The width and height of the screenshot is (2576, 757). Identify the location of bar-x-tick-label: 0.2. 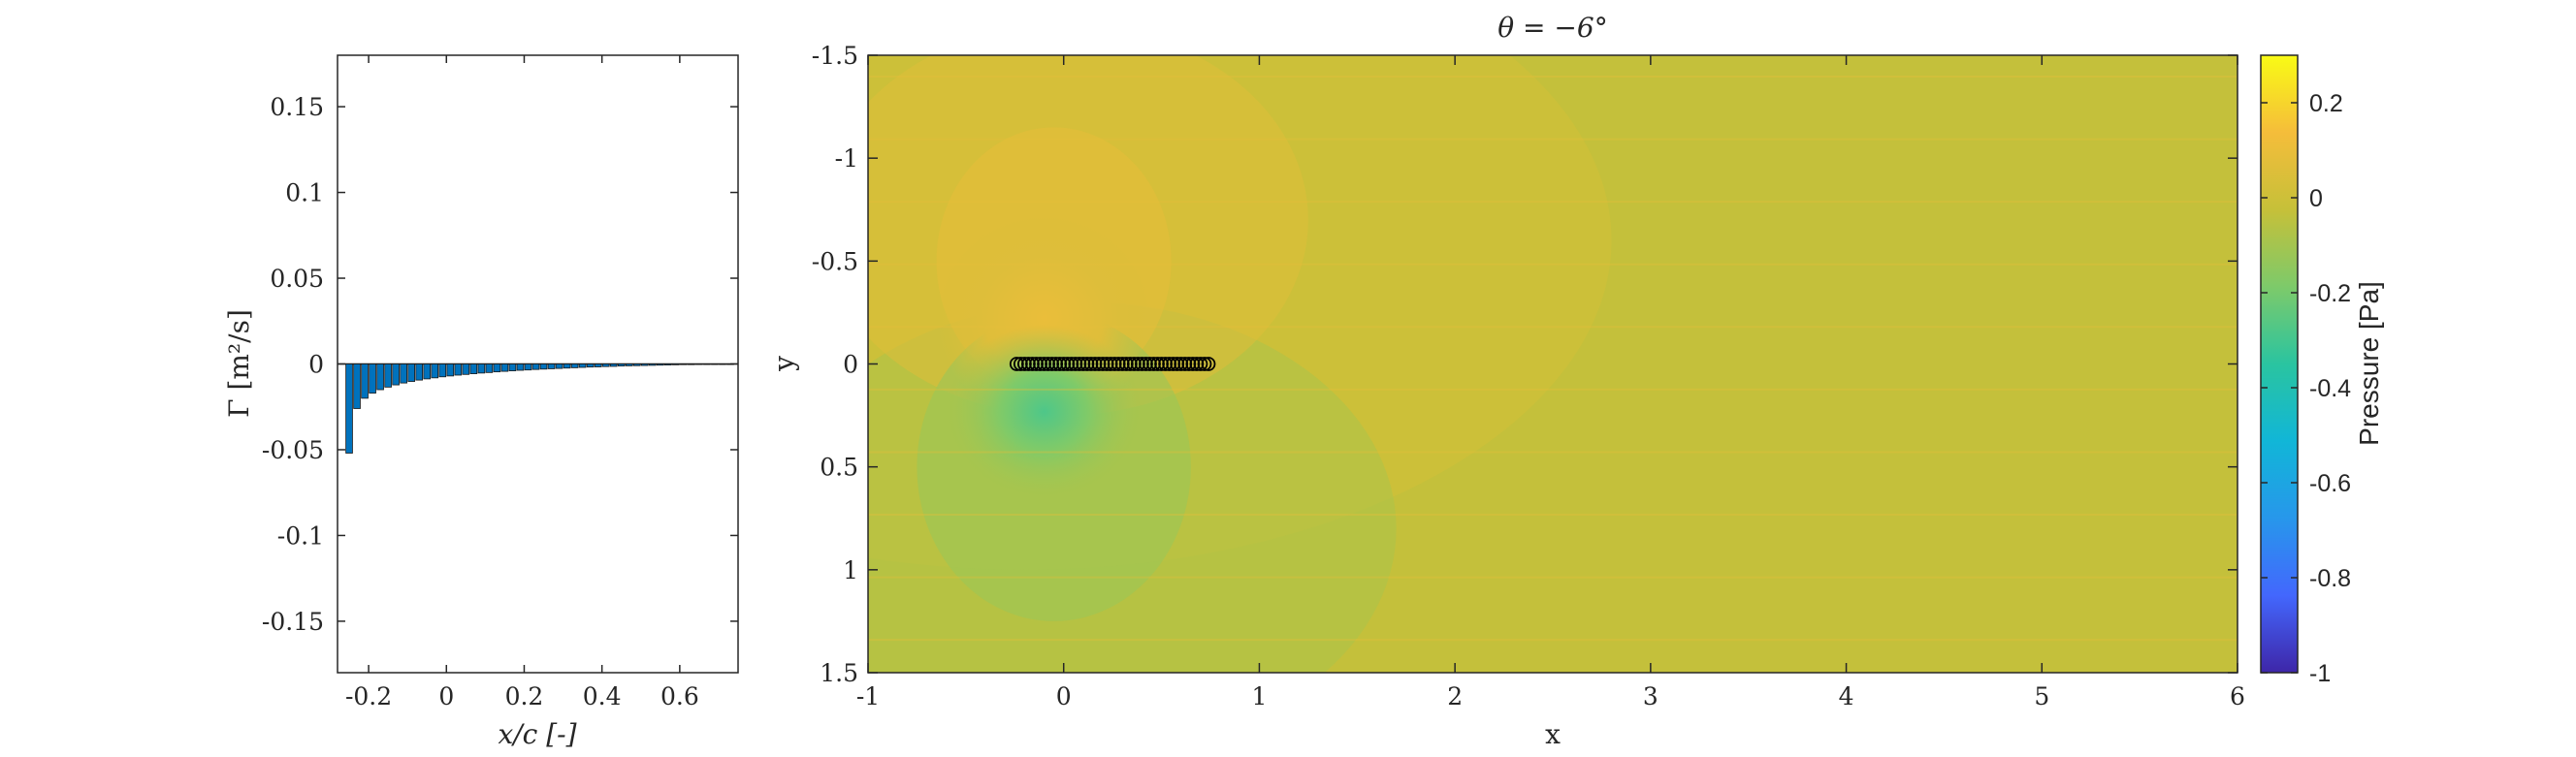
(524, 696).